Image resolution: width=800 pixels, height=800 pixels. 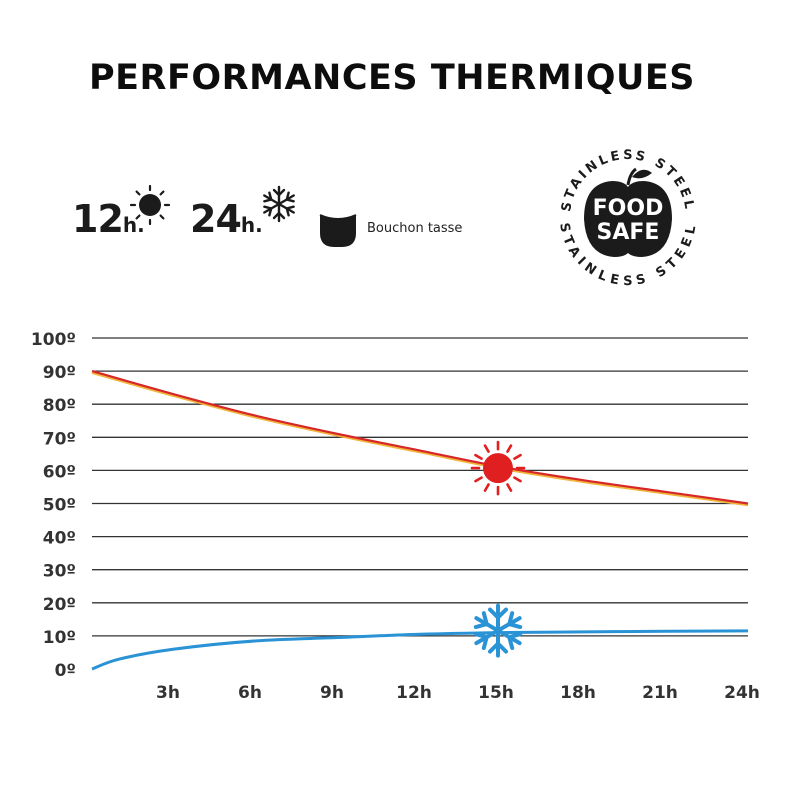 I want to click on legend-cold-unit: h., so click(x=251, y=225).